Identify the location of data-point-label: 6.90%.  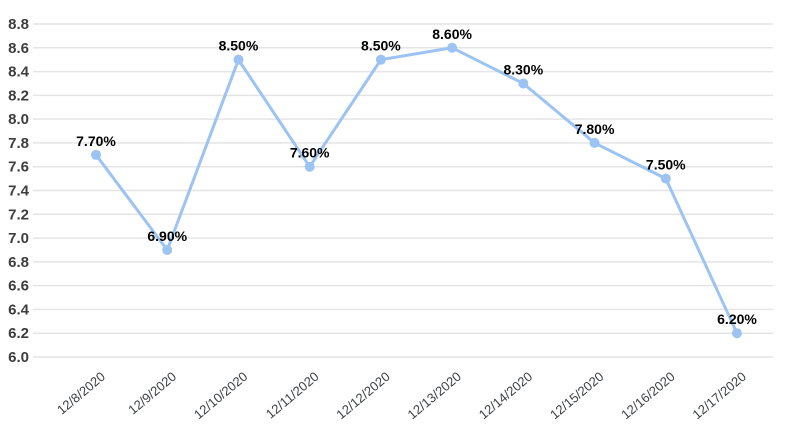
(167, 236).